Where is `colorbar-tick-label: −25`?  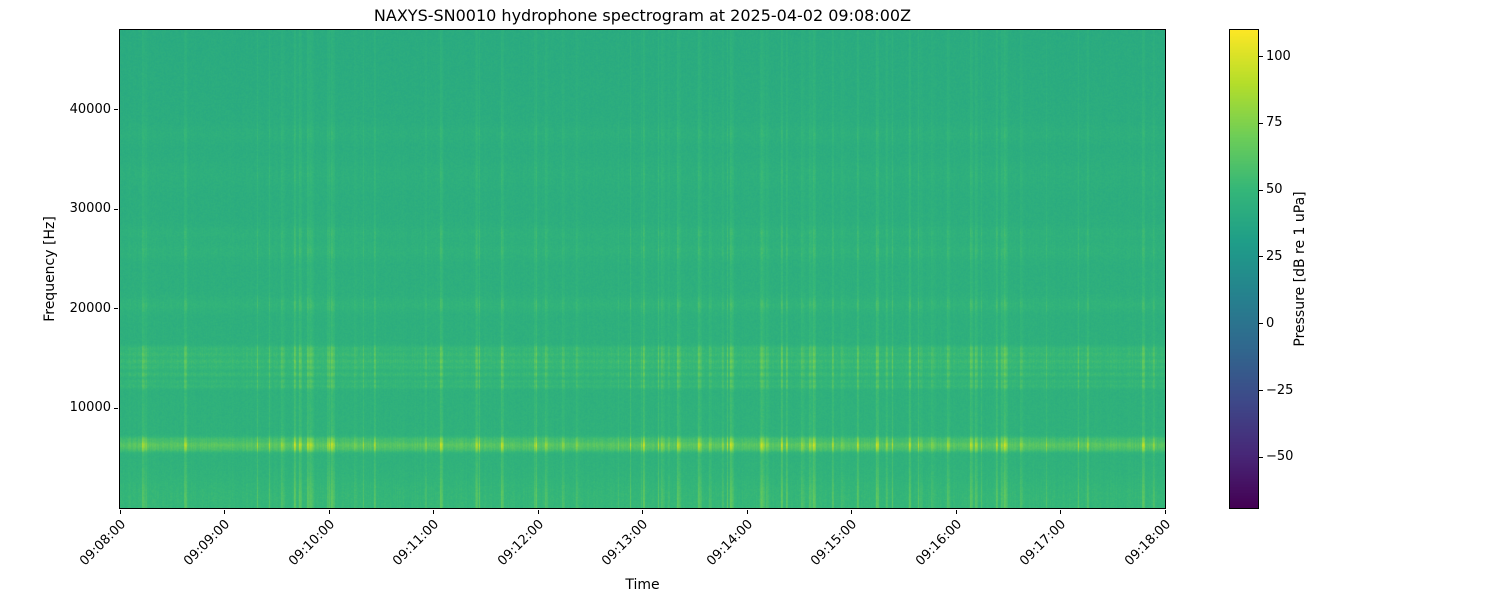
colorbar-tick-label: −25 is located at coordinates (1280, 390).